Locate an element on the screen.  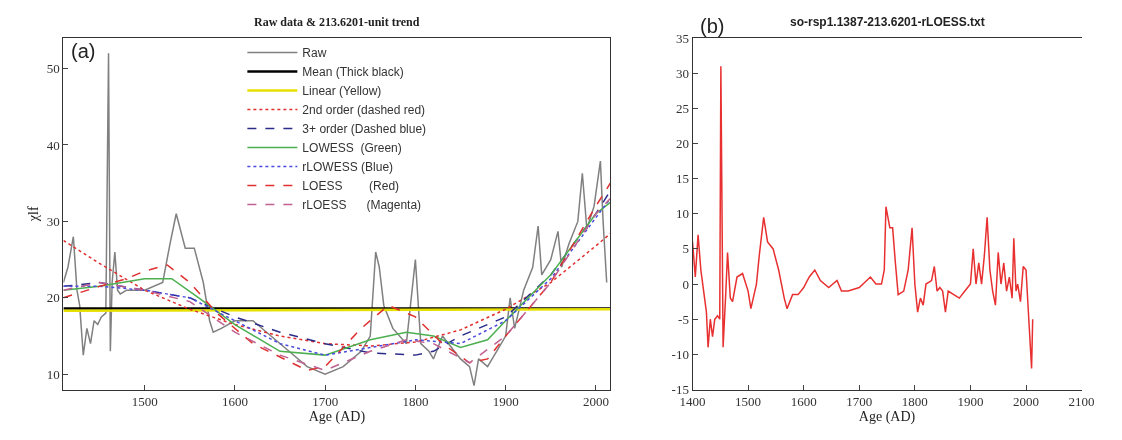
y-tick-label: 0 is located at coordinates (685, 284).